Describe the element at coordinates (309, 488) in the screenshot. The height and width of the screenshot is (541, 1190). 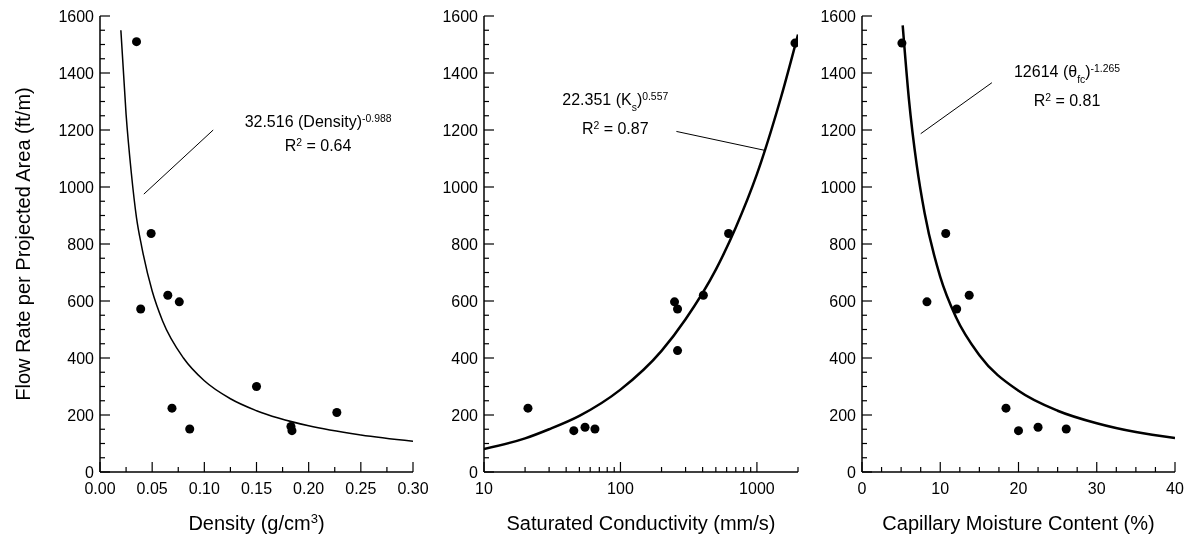
I see `x-tick-label: 0.20` at that location.